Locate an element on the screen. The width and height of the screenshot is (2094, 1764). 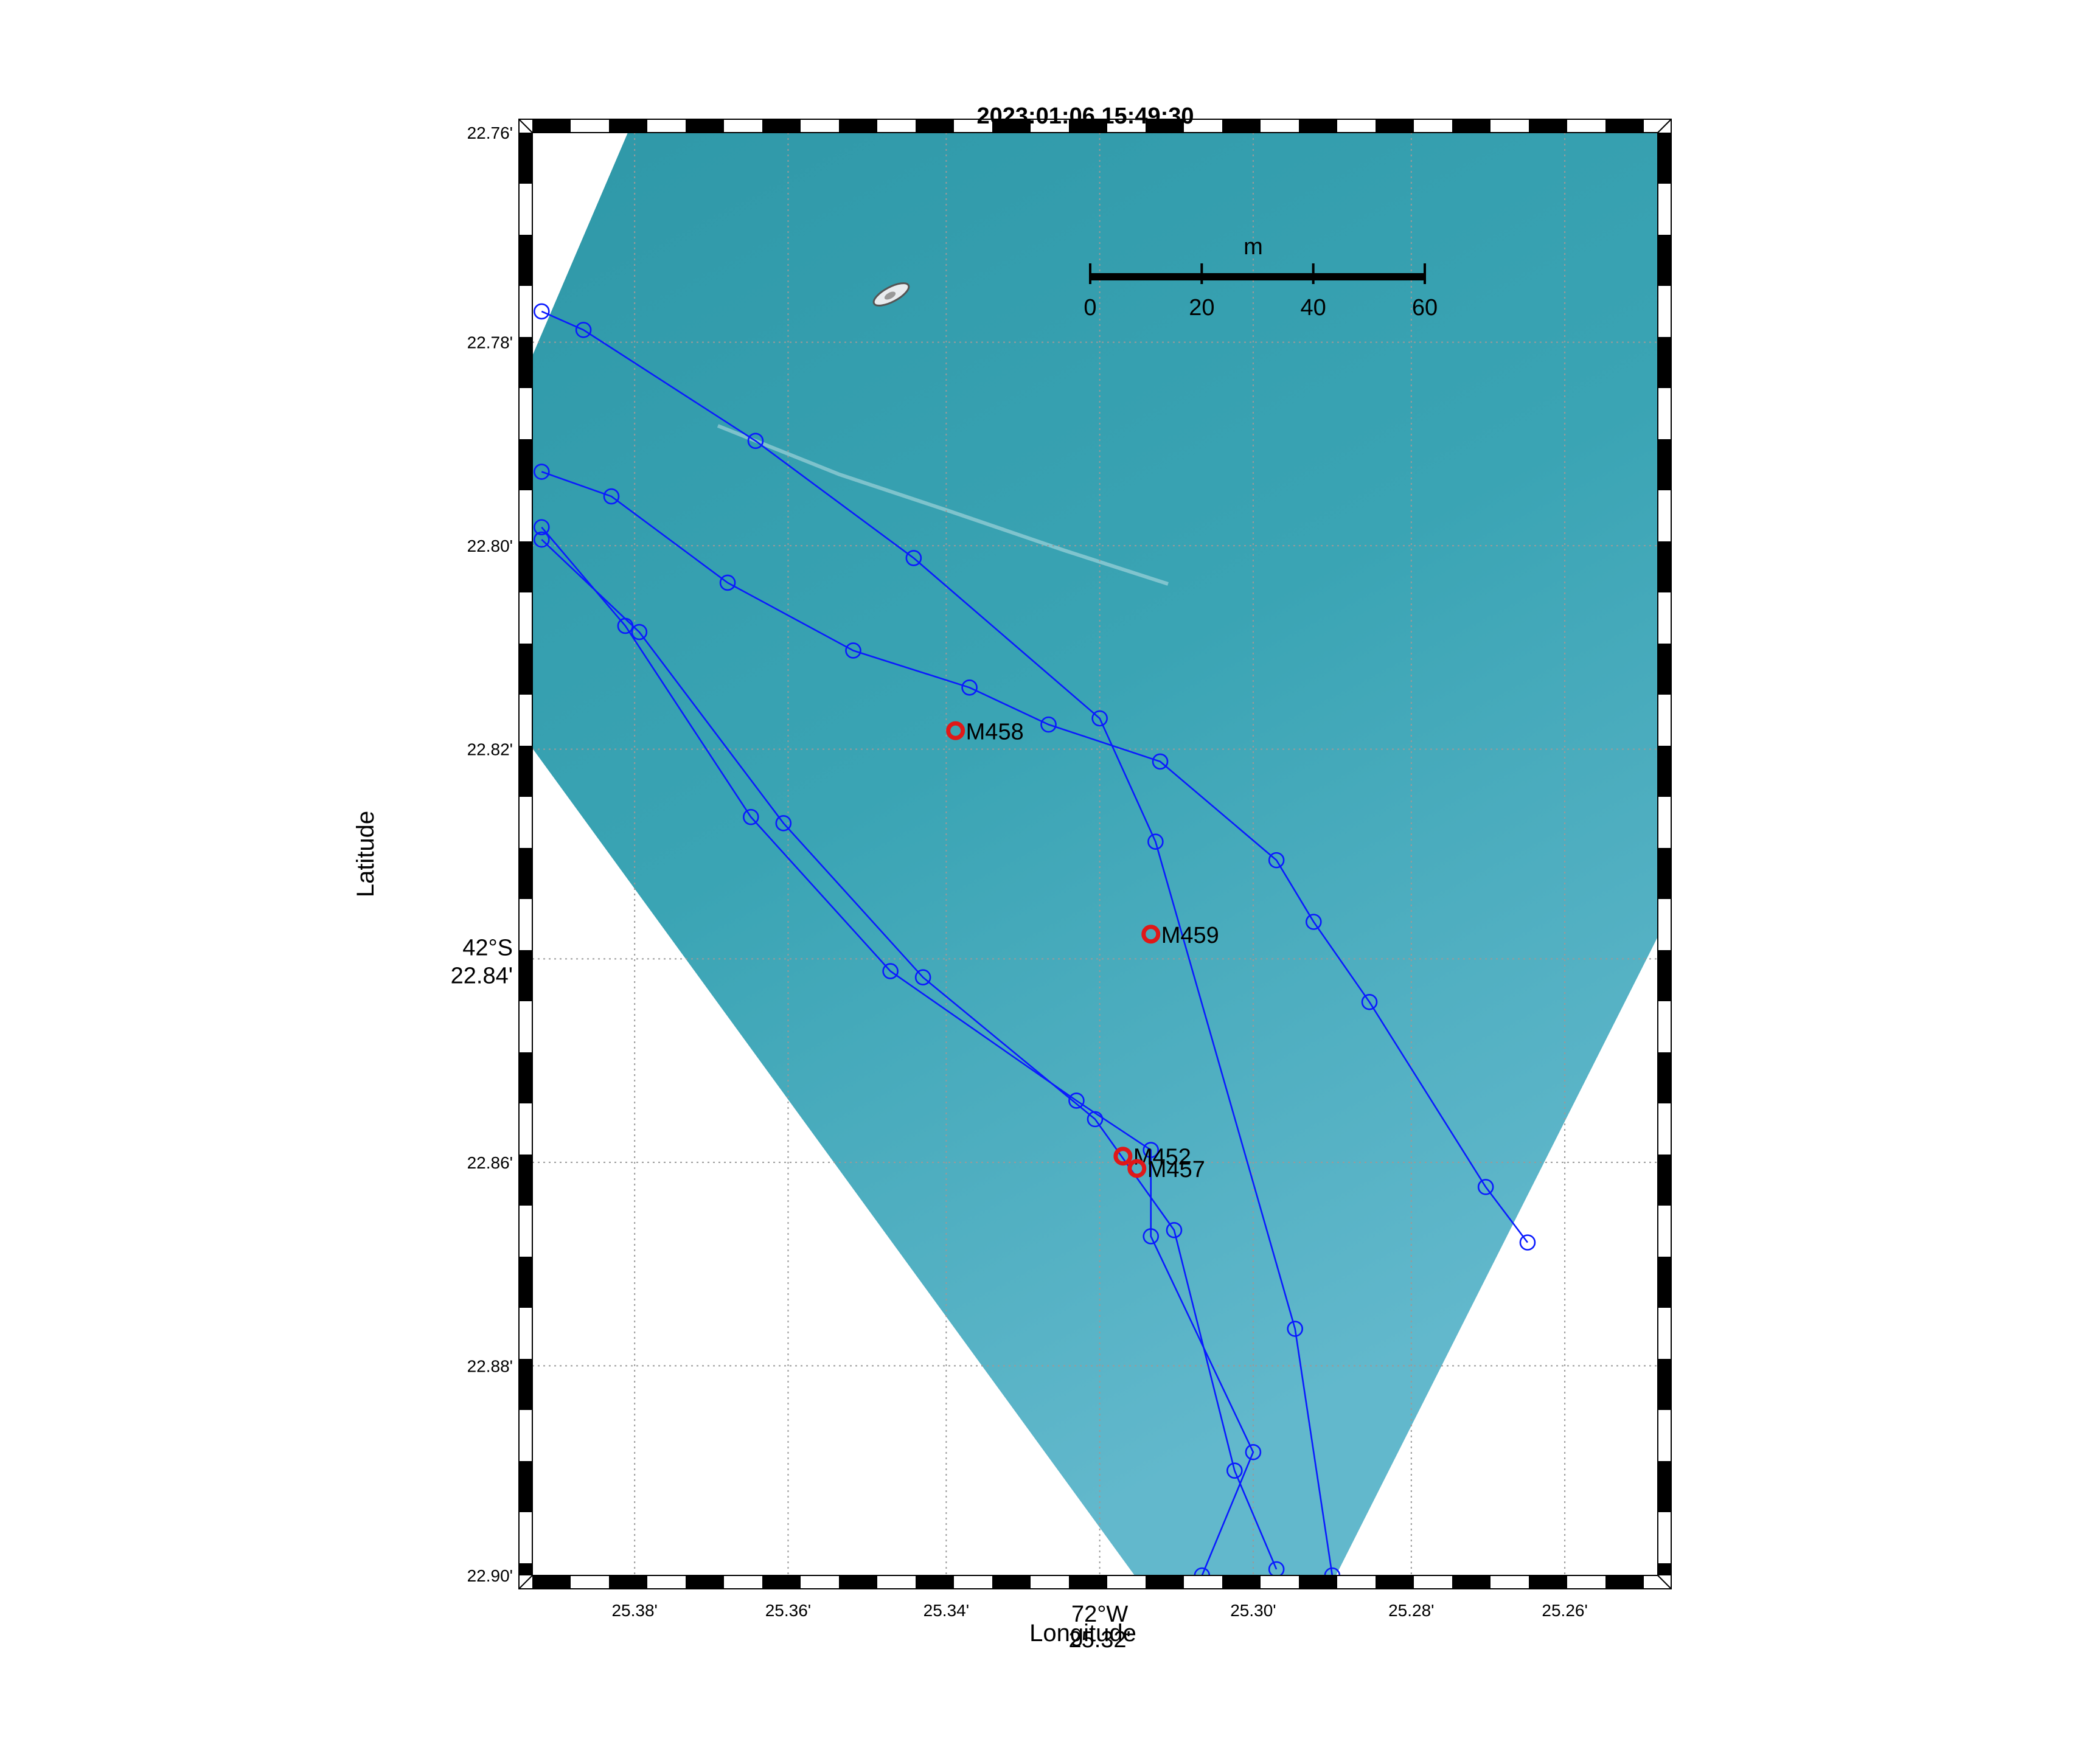
y-major-min-label: 22.84' is located at coordinates (482, 975).